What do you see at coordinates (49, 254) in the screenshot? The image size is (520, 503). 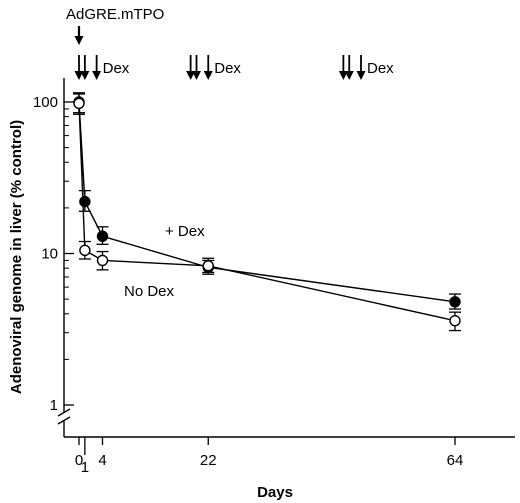 I see `y-tick-label: 10` at bounding box center [49, 254].